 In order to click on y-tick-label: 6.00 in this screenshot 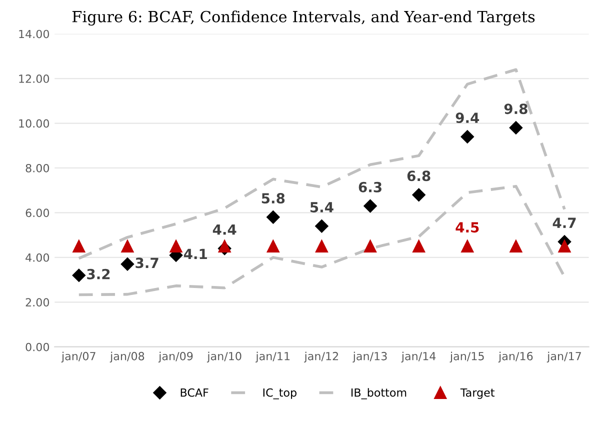, I will do `click(38, 213)`.